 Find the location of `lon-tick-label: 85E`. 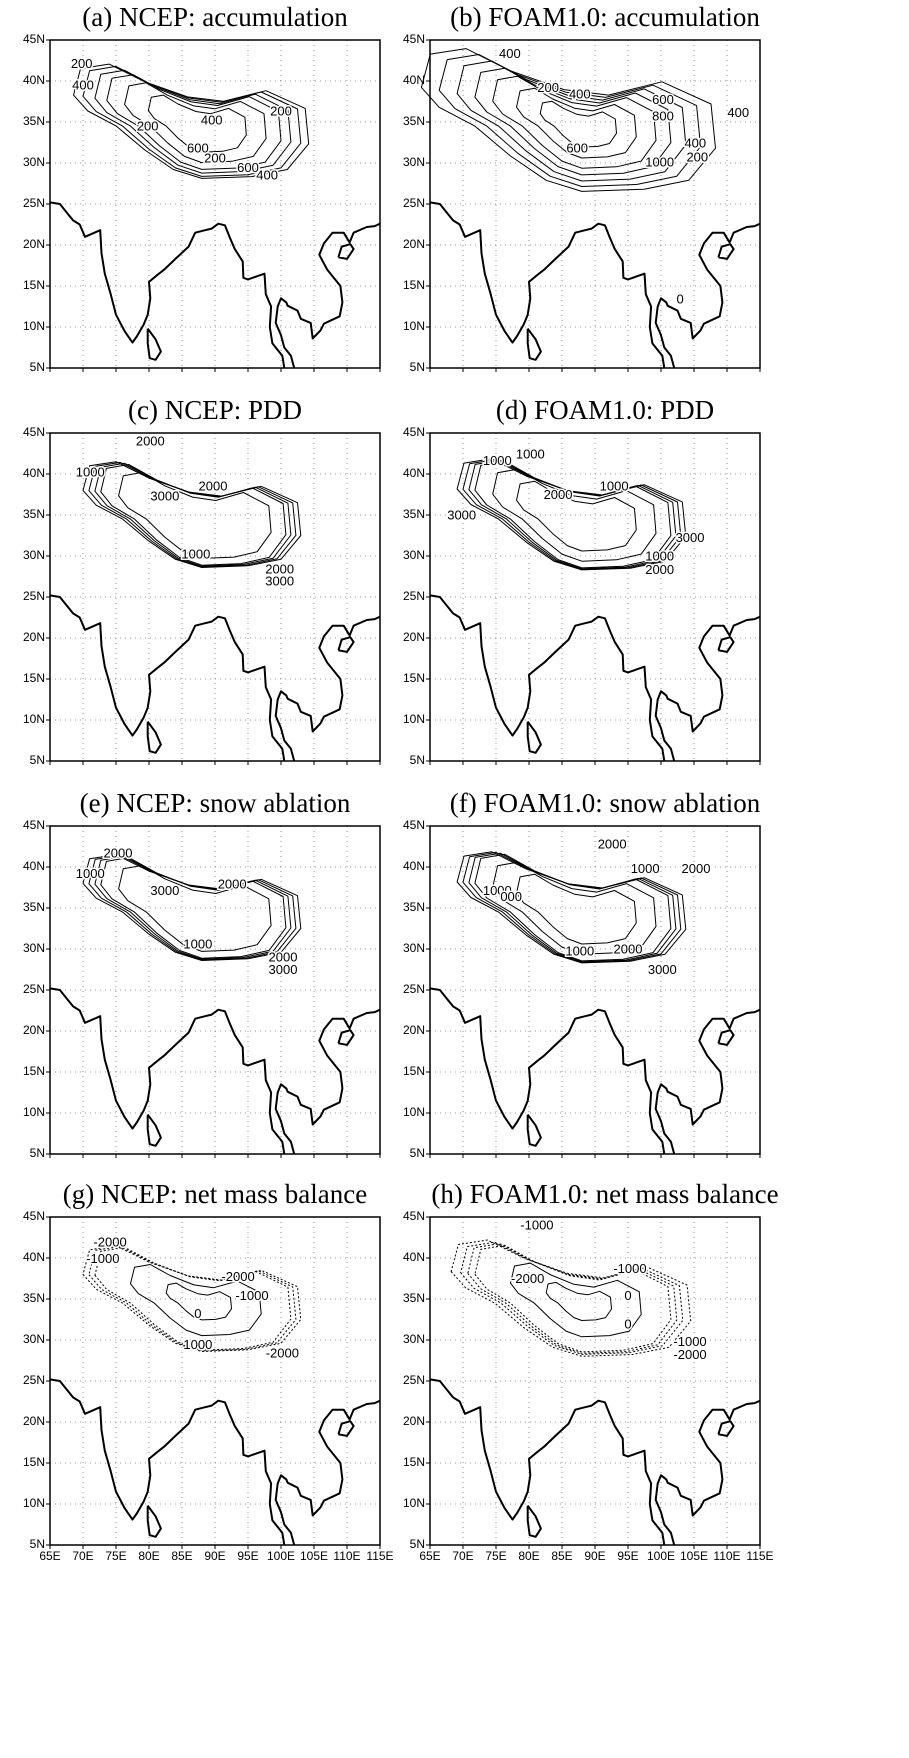

lon-tick-label: 85E is located at coordinates (561, 1556).